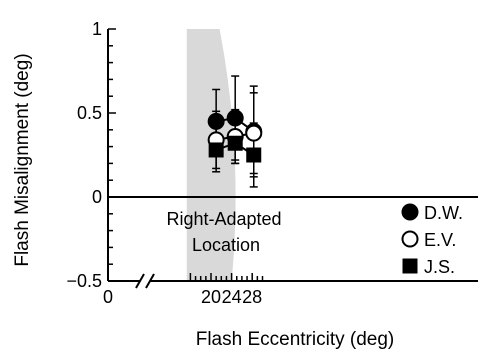 This screenshot has height=358, width=484. Describe the element at coordinates (97, 197) in the screenshot. I see `y-tick-label: 0` at that location.